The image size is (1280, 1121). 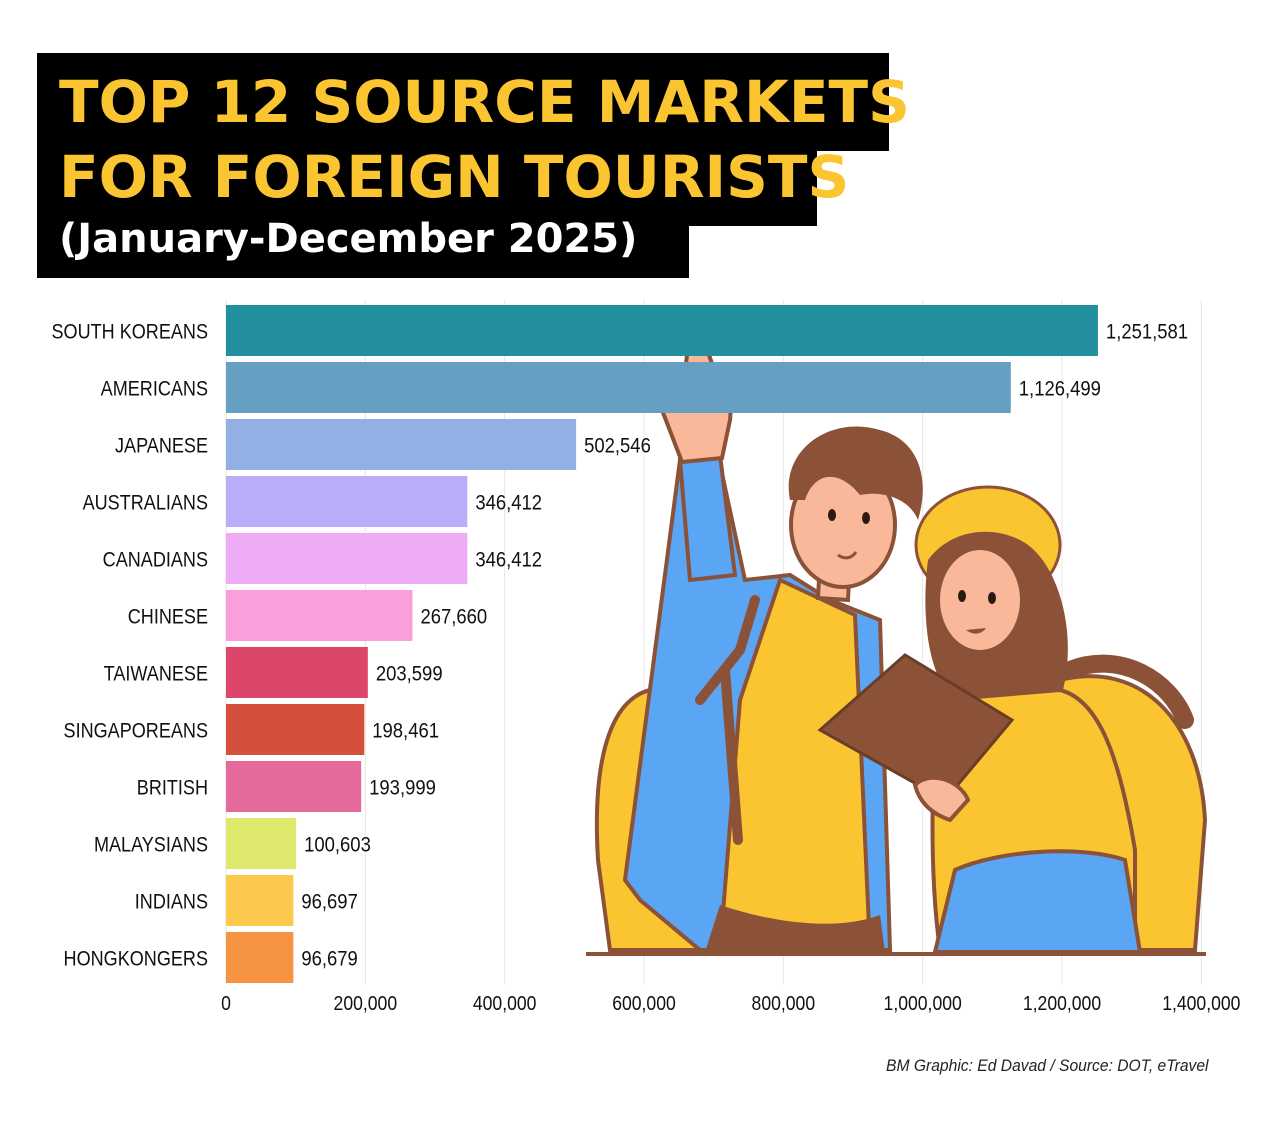 I want to click on category-label: SINGAPOREANS, so click(x=136, y=731).